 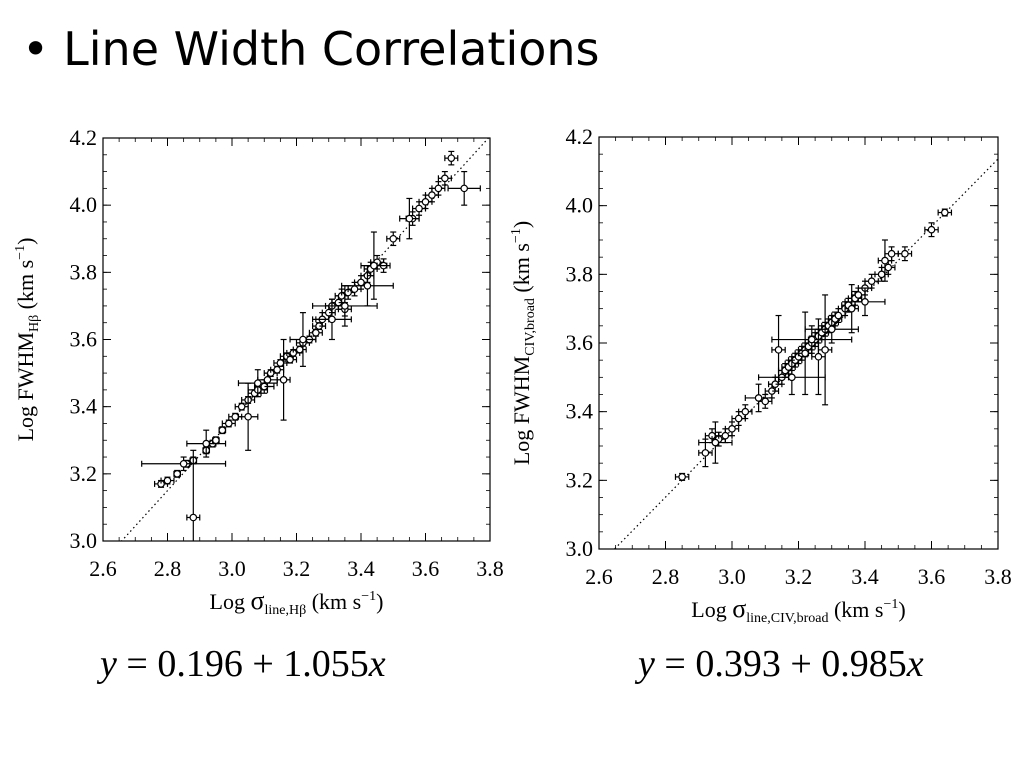 What do you see at coordinates (799, 576) in the screenshot?
I see `x-tick-label: 3.2` at bounding box center [799, 576].